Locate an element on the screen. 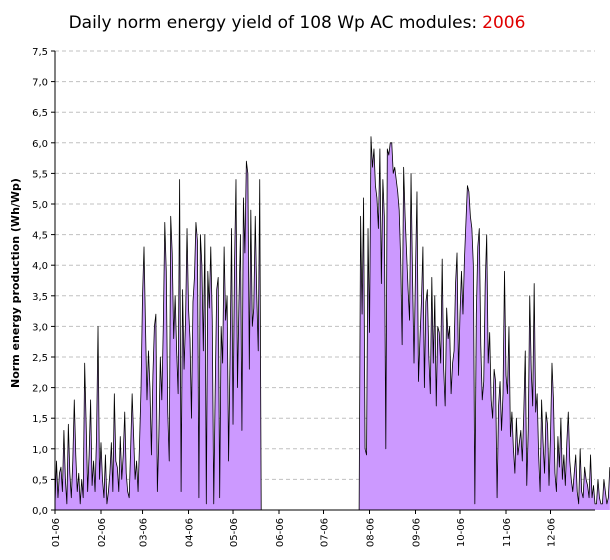 This screenshot has height=560, width=610. x-tick-label: 06-06 is located at coordinates (280, 532).